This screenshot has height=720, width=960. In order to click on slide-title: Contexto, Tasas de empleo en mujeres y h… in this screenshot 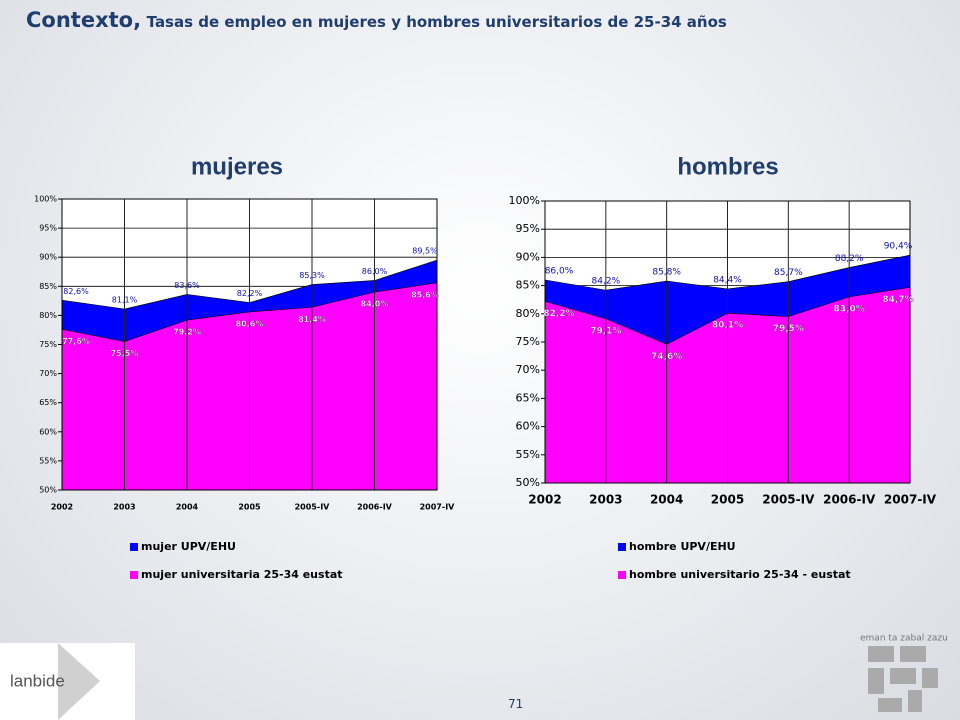, I will do `click(376, 20)`.